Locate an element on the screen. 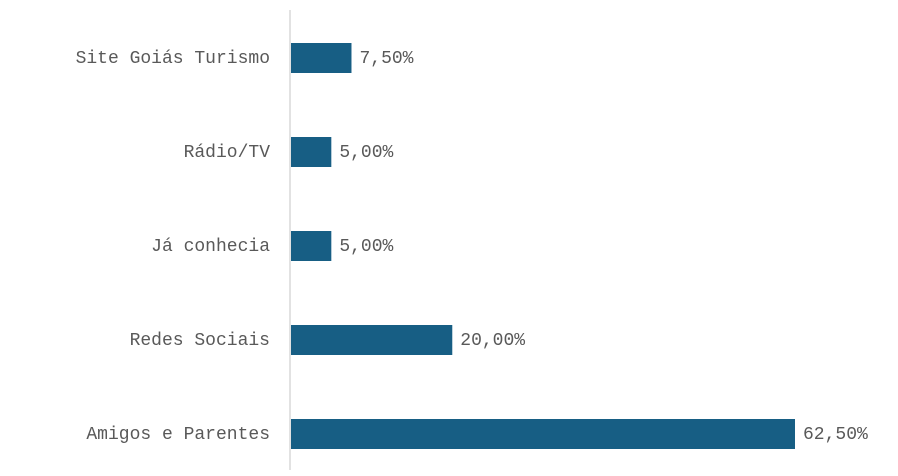 The image size is (898, 476). category-label: Amigos e Parentes is located at coordinates (178, 435).